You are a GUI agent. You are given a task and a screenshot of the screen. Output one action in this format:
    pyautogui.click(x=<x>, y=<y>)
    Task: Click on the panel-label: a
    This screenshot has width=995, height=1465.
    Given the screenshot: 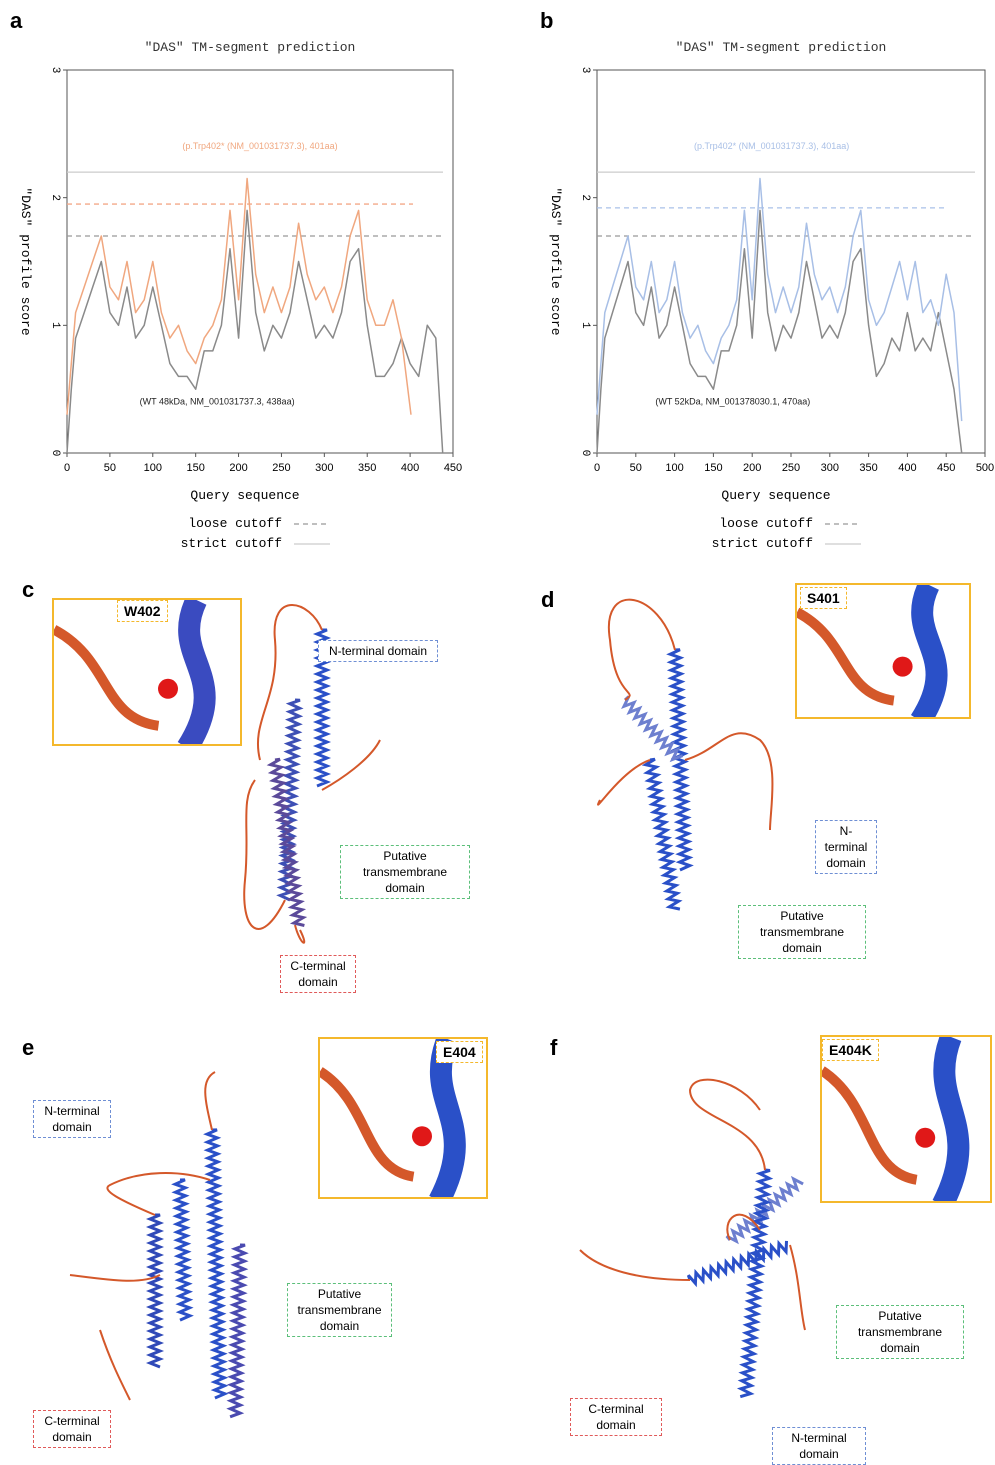 What is the action you would take?
    pyautogui.click(x=16, y=20)
    